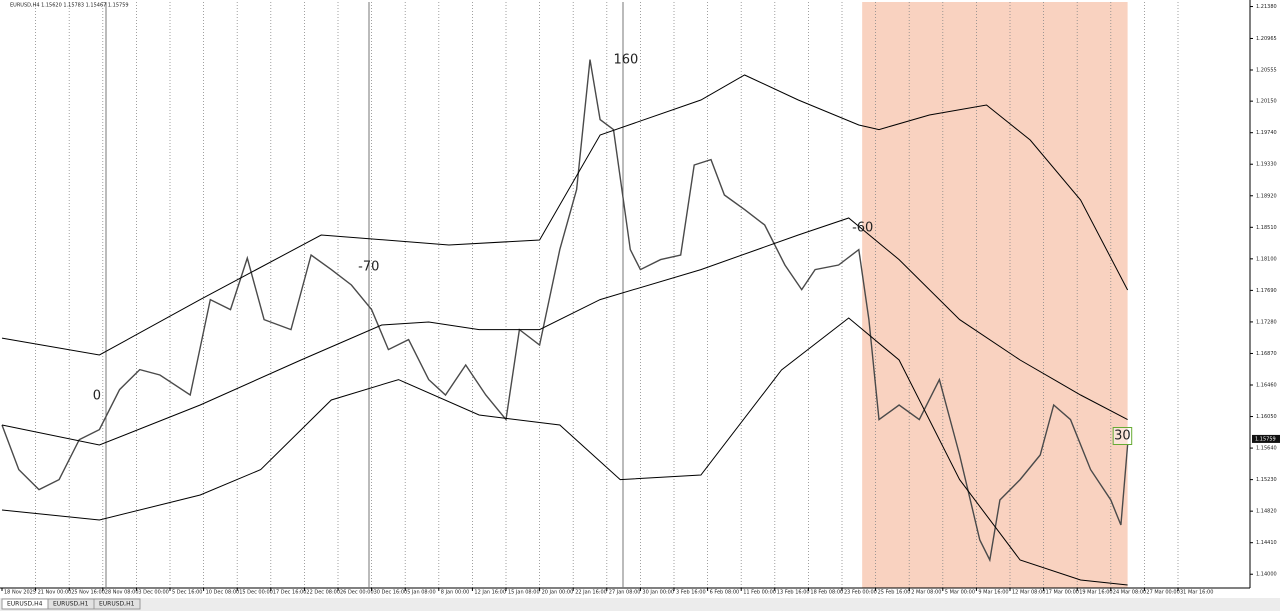  What do you see at coordinates (626, 60) in the screenshot?
I see `annotation: 160` at bounding box center [626, 60].